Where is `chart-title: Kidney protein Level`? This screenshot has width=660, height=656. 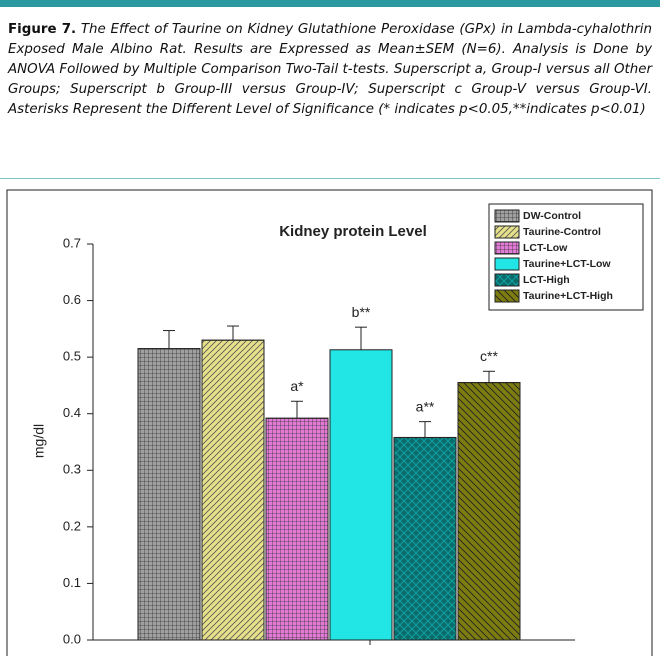 chart-title: Kidney protein Level is located at coordinates (353, 231).